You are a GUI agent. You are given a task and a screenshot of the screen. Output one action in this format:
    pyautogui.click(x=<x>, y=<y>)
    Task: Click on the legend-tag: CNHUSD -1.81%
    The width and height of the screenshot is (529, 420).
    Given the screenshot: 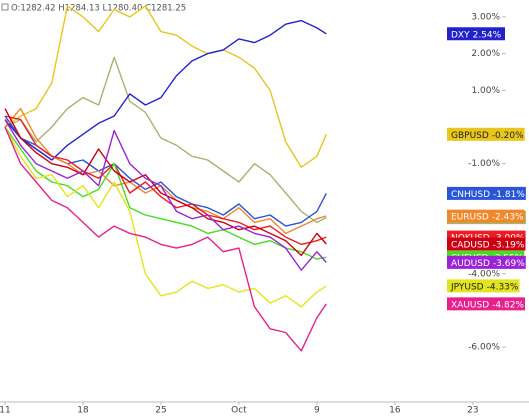 What is the action you would take?
    pyautogui.click(x=486, y=193)
    